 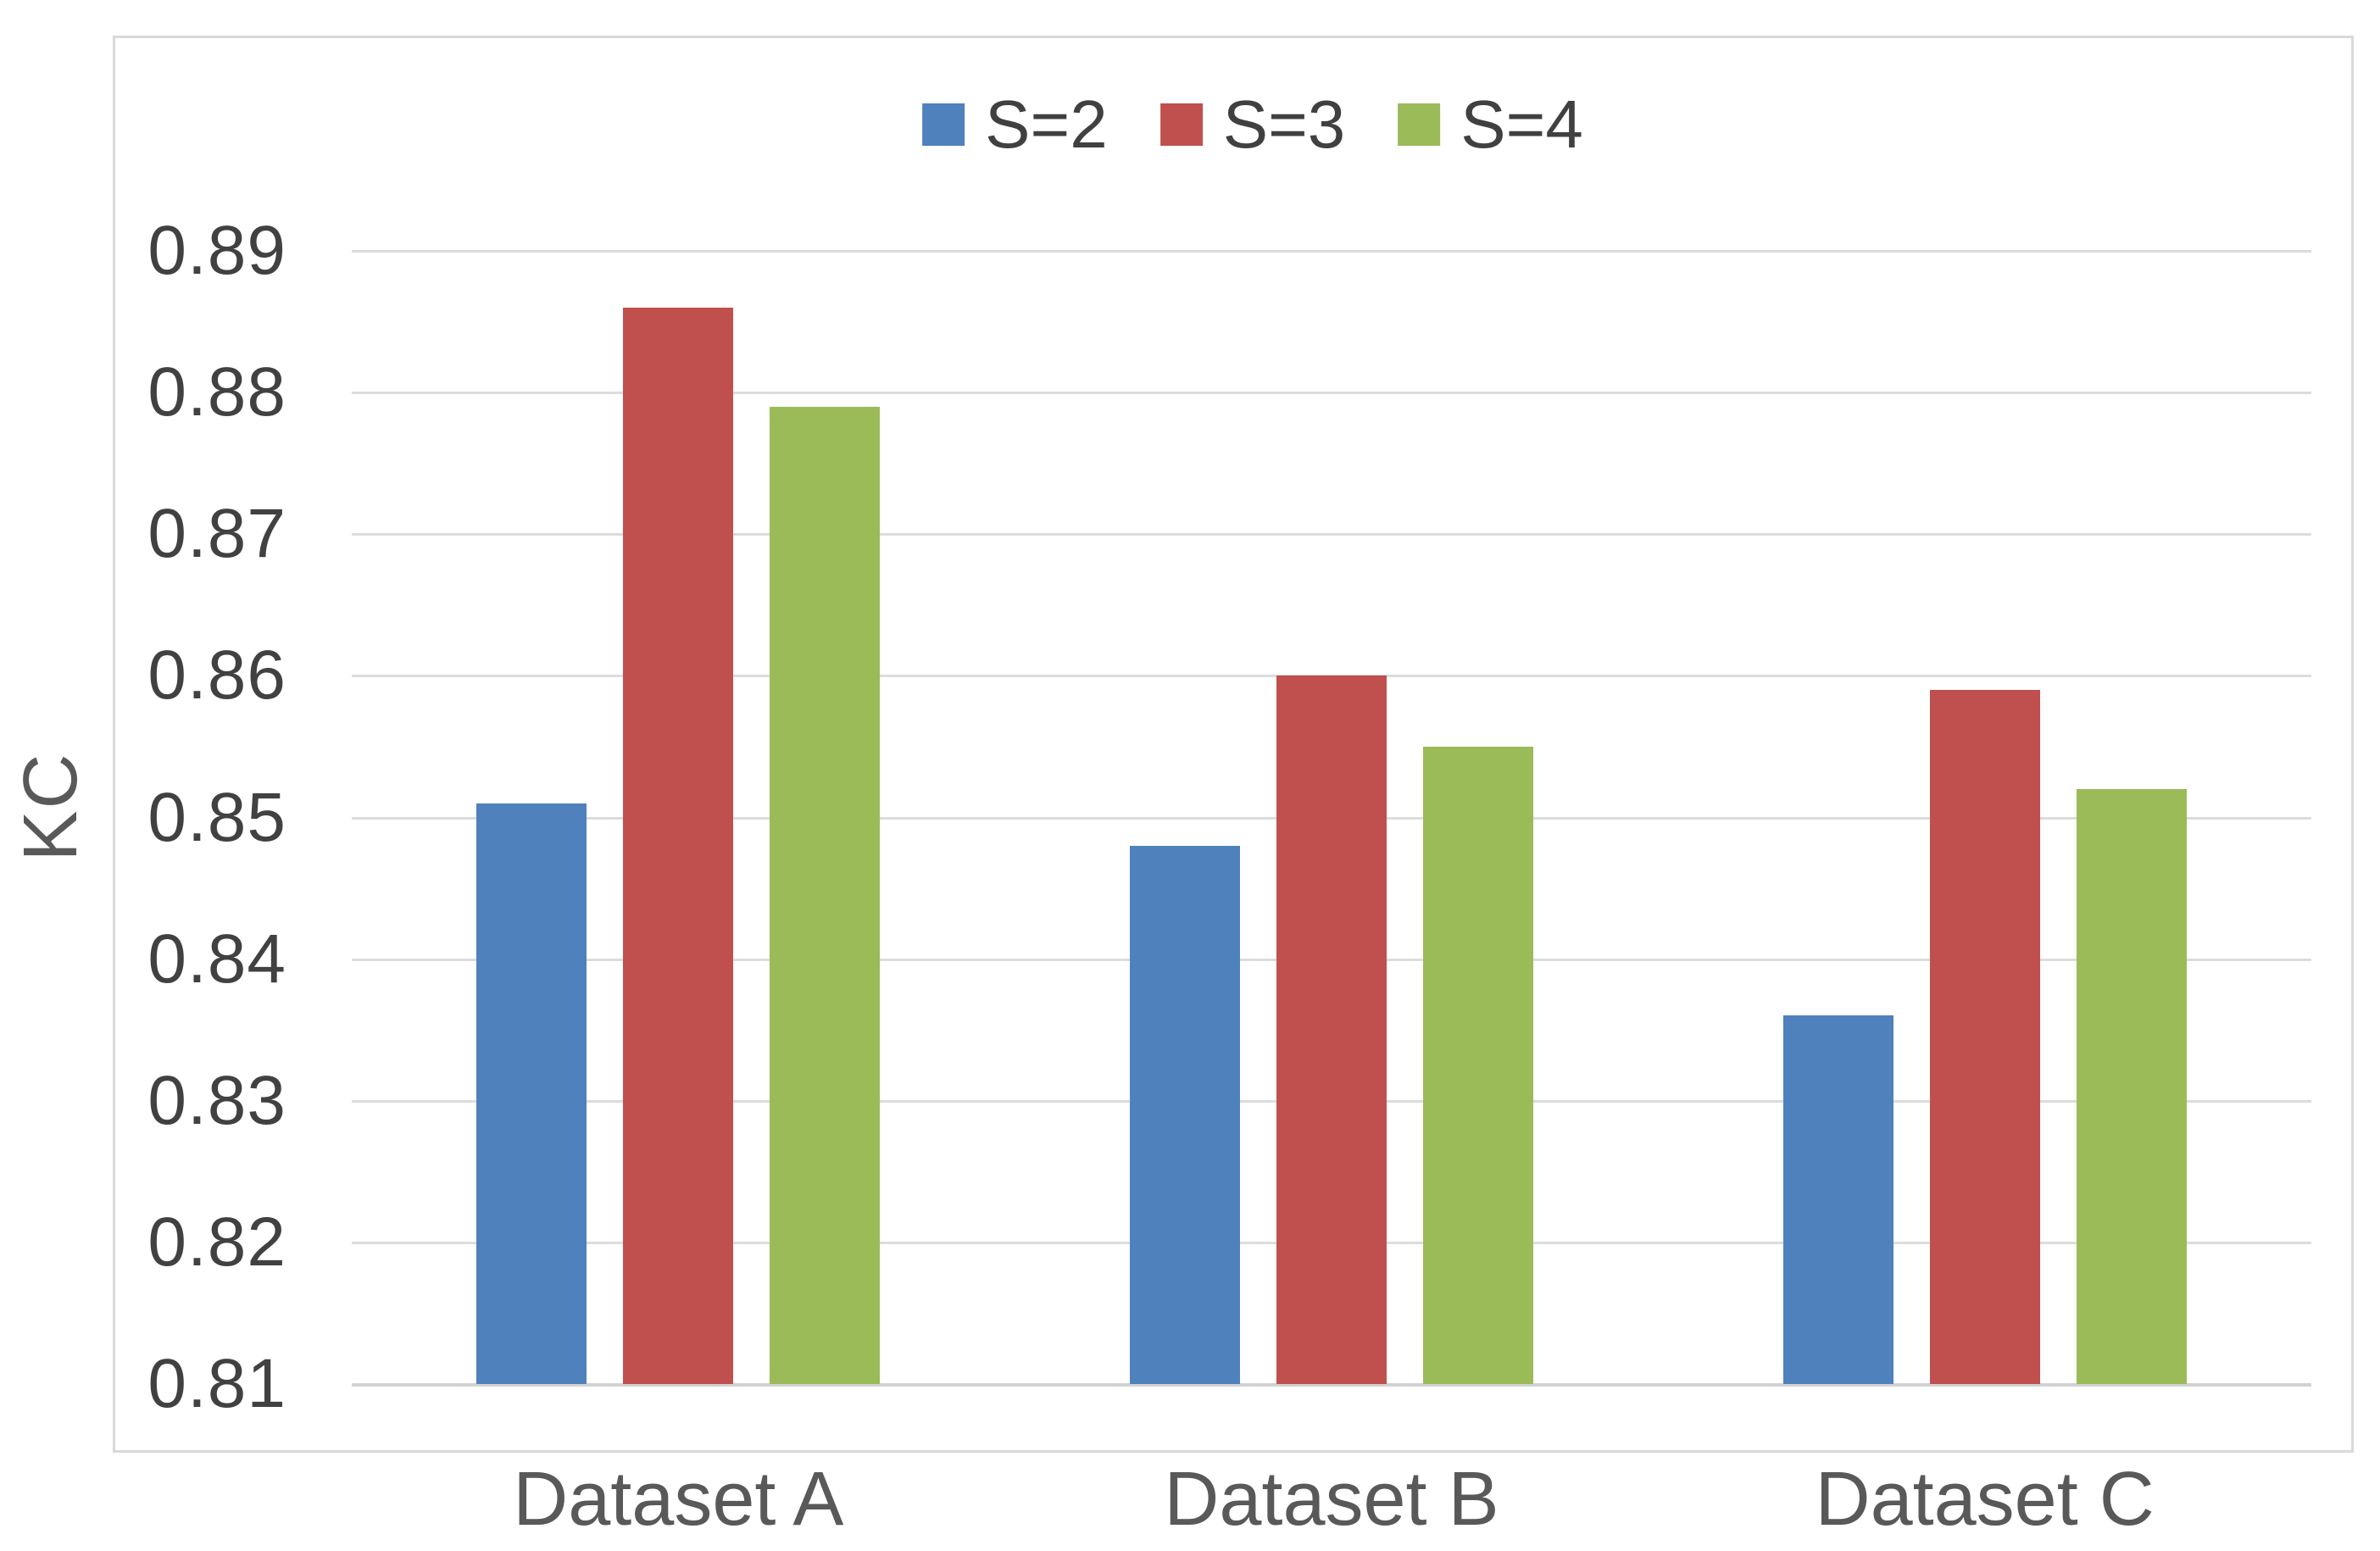 I want to click on legend: S=2 S=3 S=4, so click(x=1253, y=124).